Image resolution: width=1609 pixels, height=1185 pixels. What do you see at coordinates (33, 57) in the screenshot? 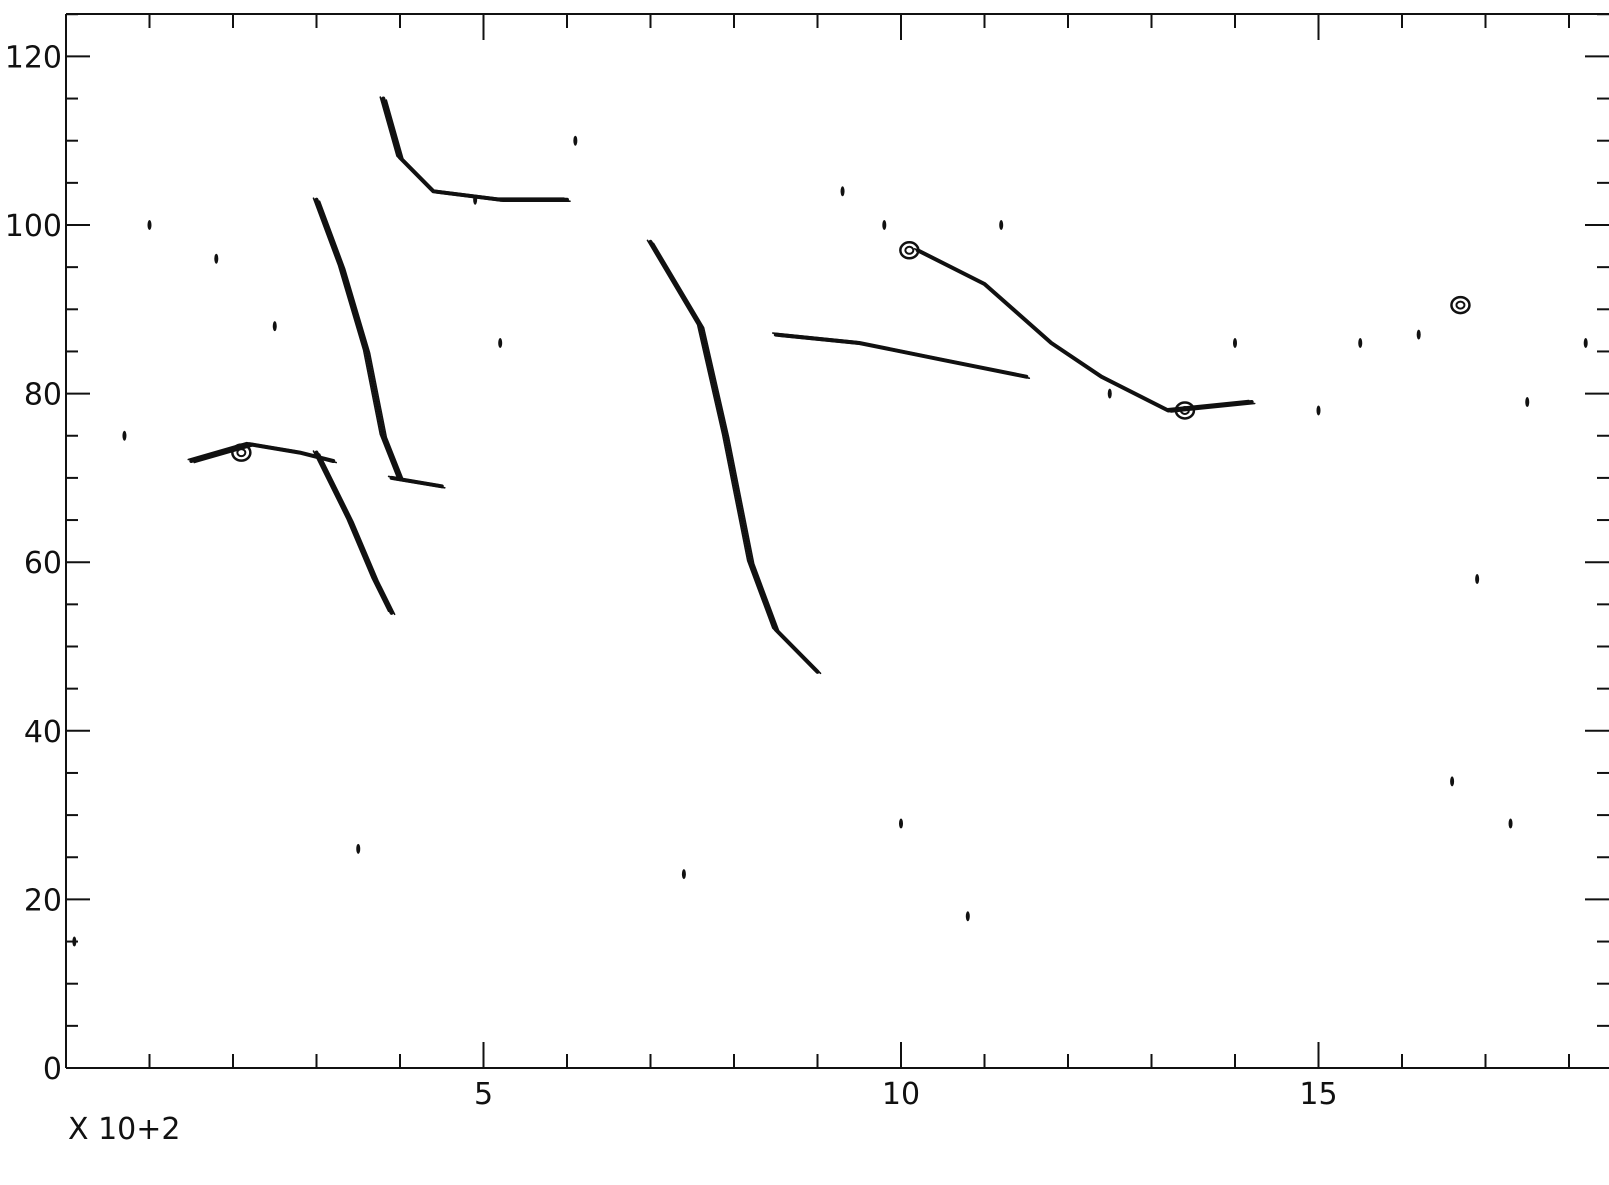
I see `y-tick-label: 120` at bounding box center [33, 57].